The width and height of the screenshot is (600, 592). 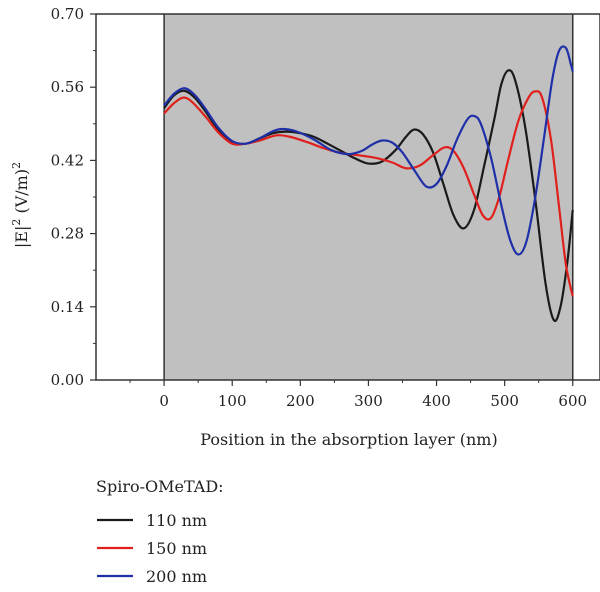 I want to click on legend: 110 nm 150 nm 200 nm, so click(x=152, y=548).